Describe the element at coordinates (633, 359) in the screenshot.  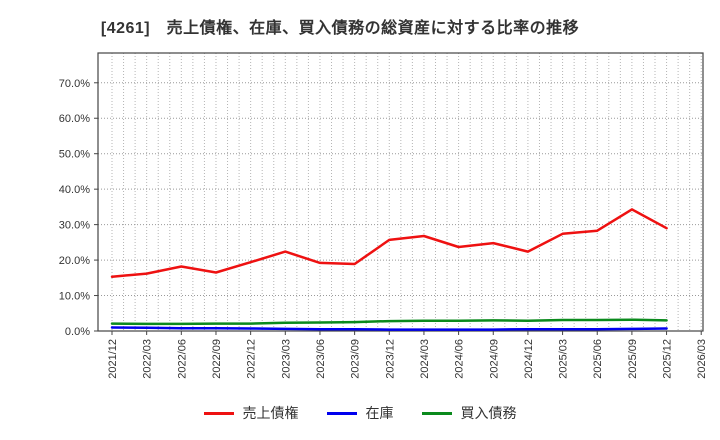
I see `x-tick-label: 2025/09` at that location.